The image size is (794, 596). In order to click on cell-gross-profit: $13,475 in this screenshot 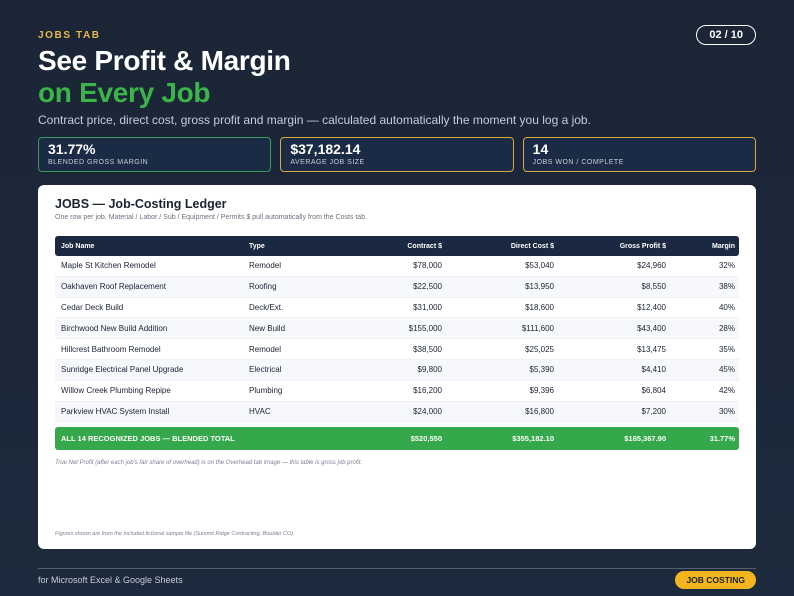, I will do `click(651, 349)`.